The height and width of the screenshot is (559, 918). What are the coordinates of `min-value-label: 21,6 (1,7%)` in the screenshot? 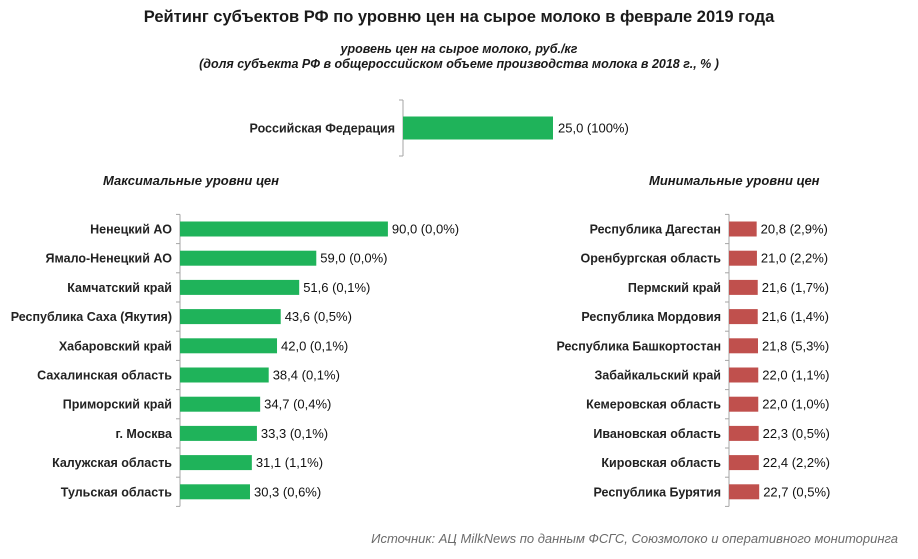 It's located at (795, 287).